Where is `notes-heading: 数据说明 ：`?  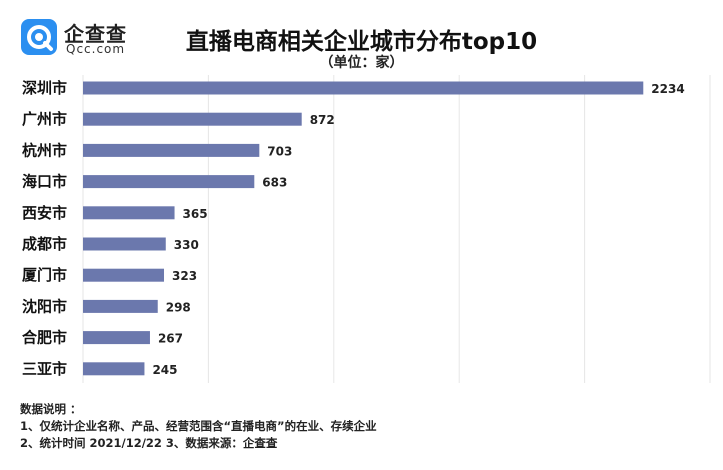 notes-heading: 数据说明 ： is located at coordinates (51, 409).